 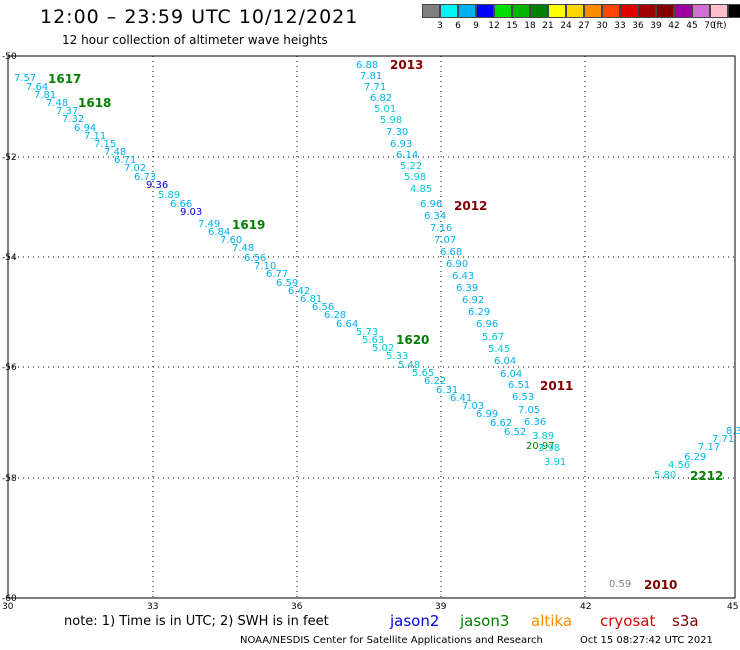 I want to click on jason3-wave-height-value: 9.03, so click(x=191, y=212).